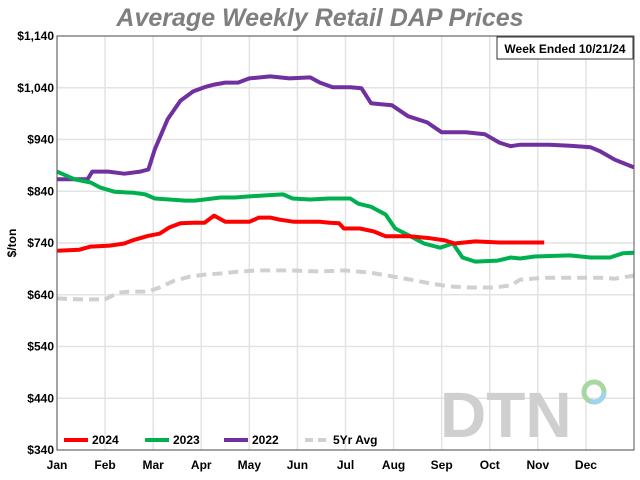 Image resolution: width=640 pixels, height=480 pixels. What do you see at coordinates (40, 347) in the screenshot?
I see `y-tick-label: $540` at bounding box center [40, 347].